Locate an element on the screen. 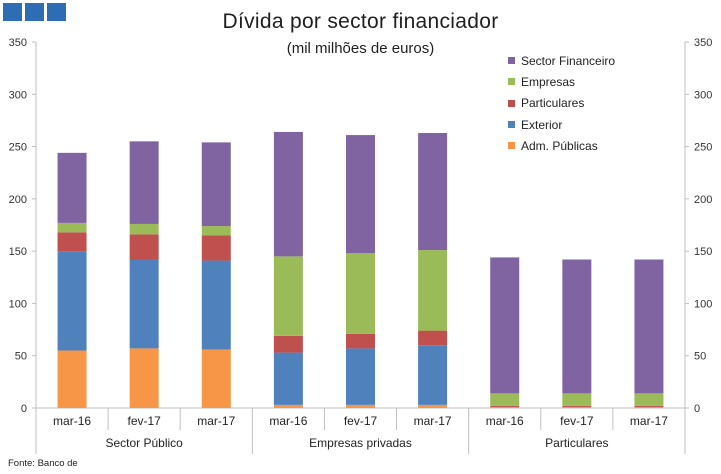 This screenshot has width=721, height=474. group-label: Particulares is located at coordinates (576, 443).